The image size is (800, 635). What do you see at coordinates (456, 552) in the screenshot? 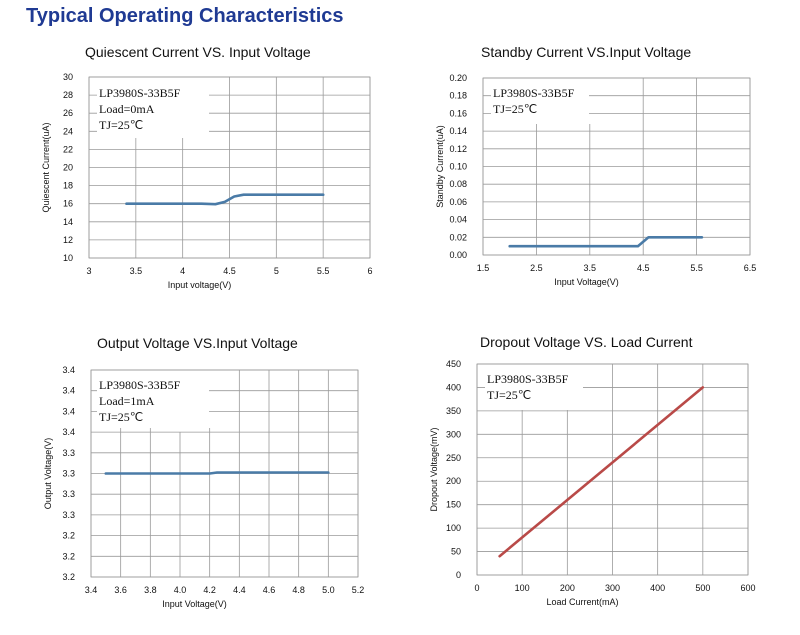
I see `y-tick-label: 50` at bounding box center [456, 552].